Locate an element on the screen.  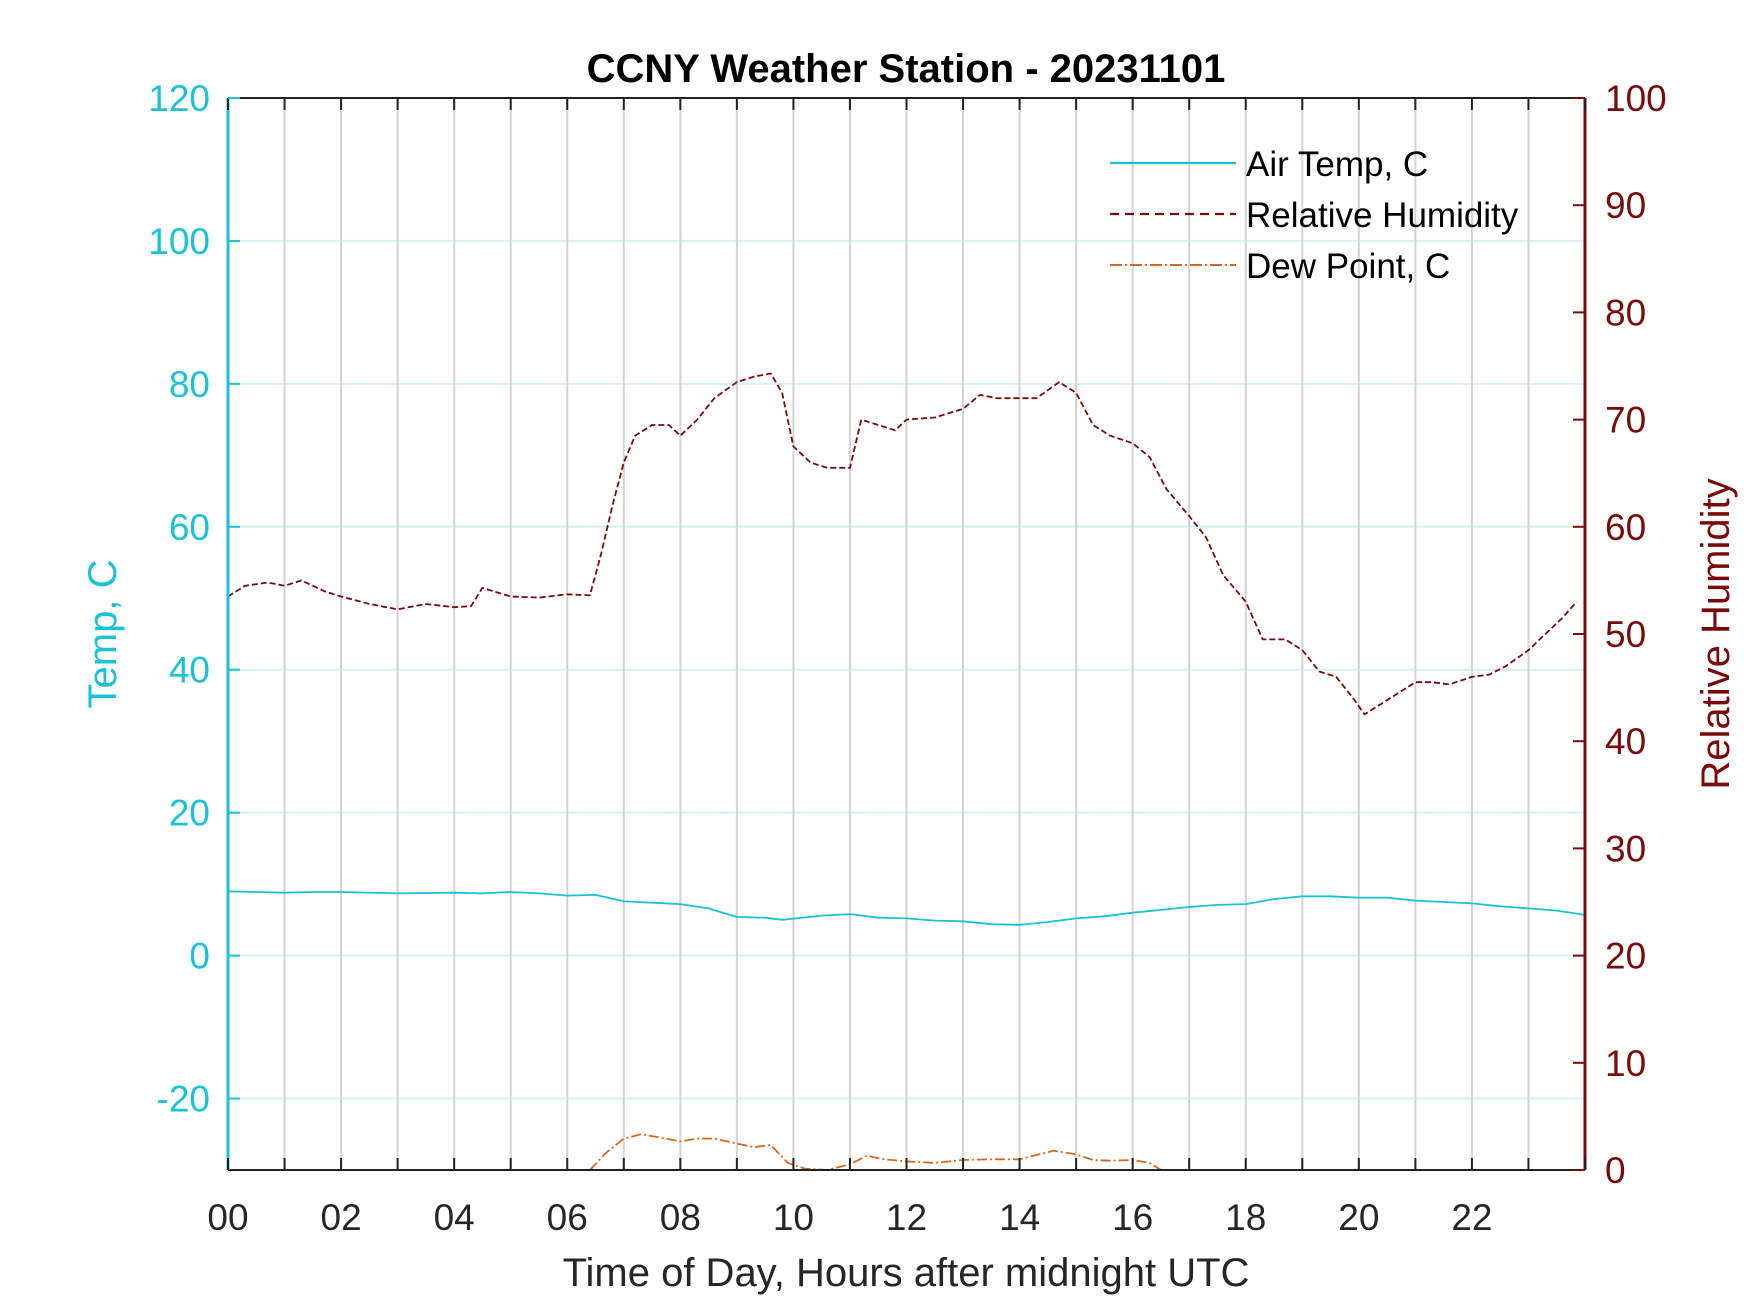
x-tick-label: 16 is located at coordinates (1132, 1217).